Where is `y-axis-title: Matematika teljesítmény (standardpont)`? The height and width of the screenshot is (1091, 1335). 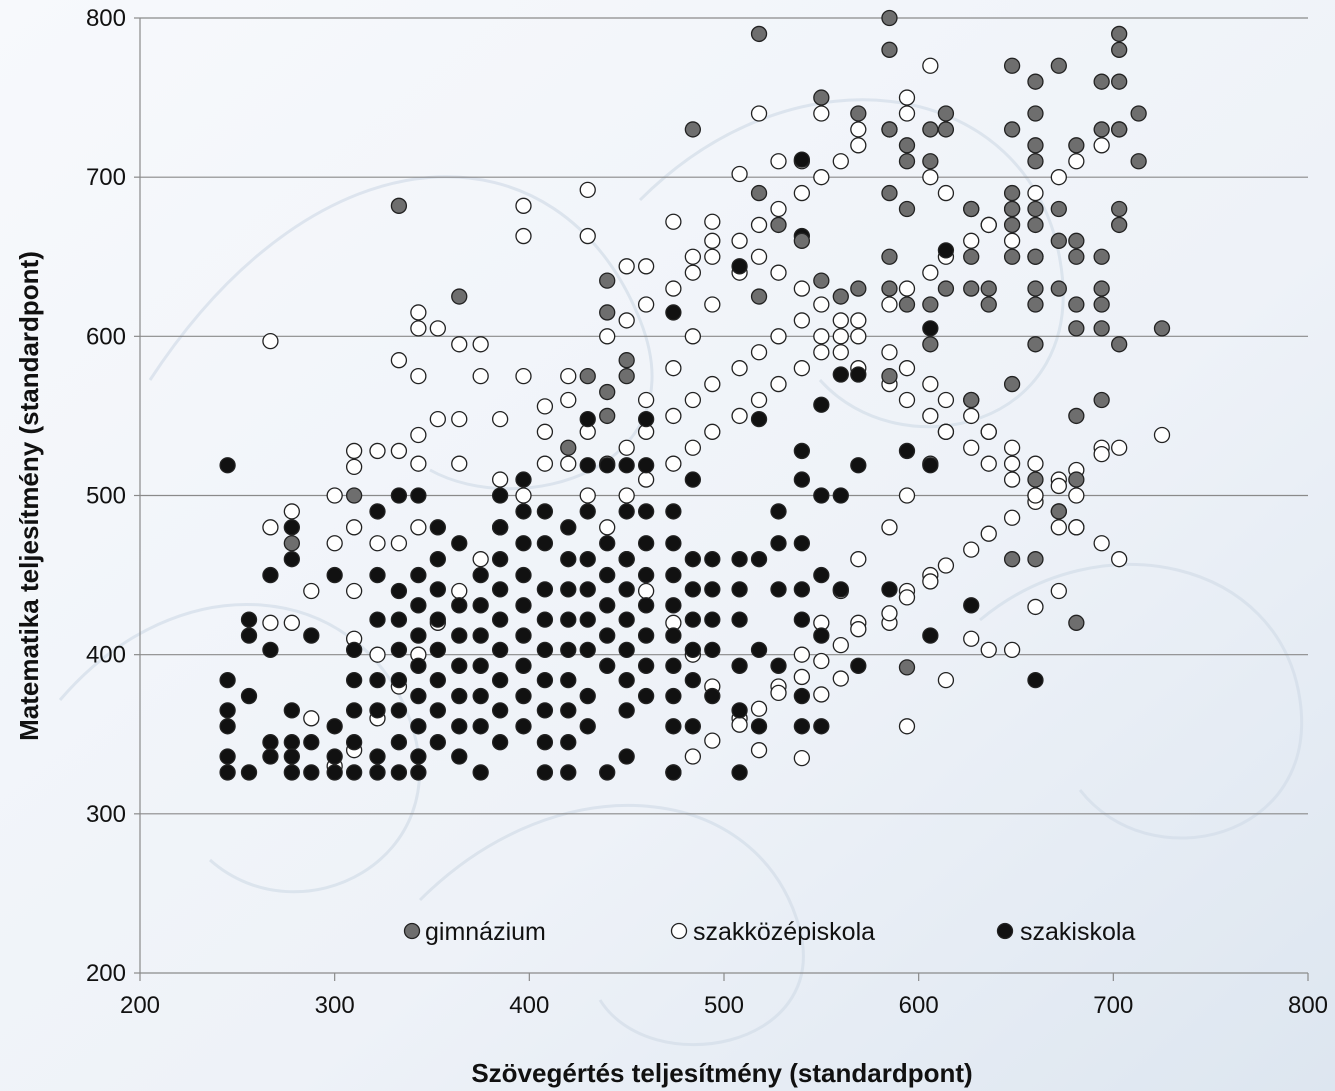
y-axis-title: Matematika teljesítmény (standardpont) is located at coordinates (29, 496).